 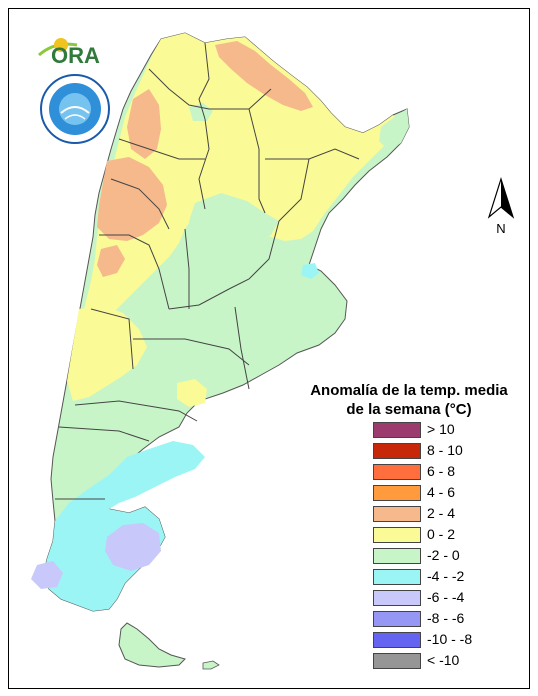 What do you see at coordinates (264, 76) in the screenshot?
I see `region-warm-northeast` at bounding box center [264, 76].